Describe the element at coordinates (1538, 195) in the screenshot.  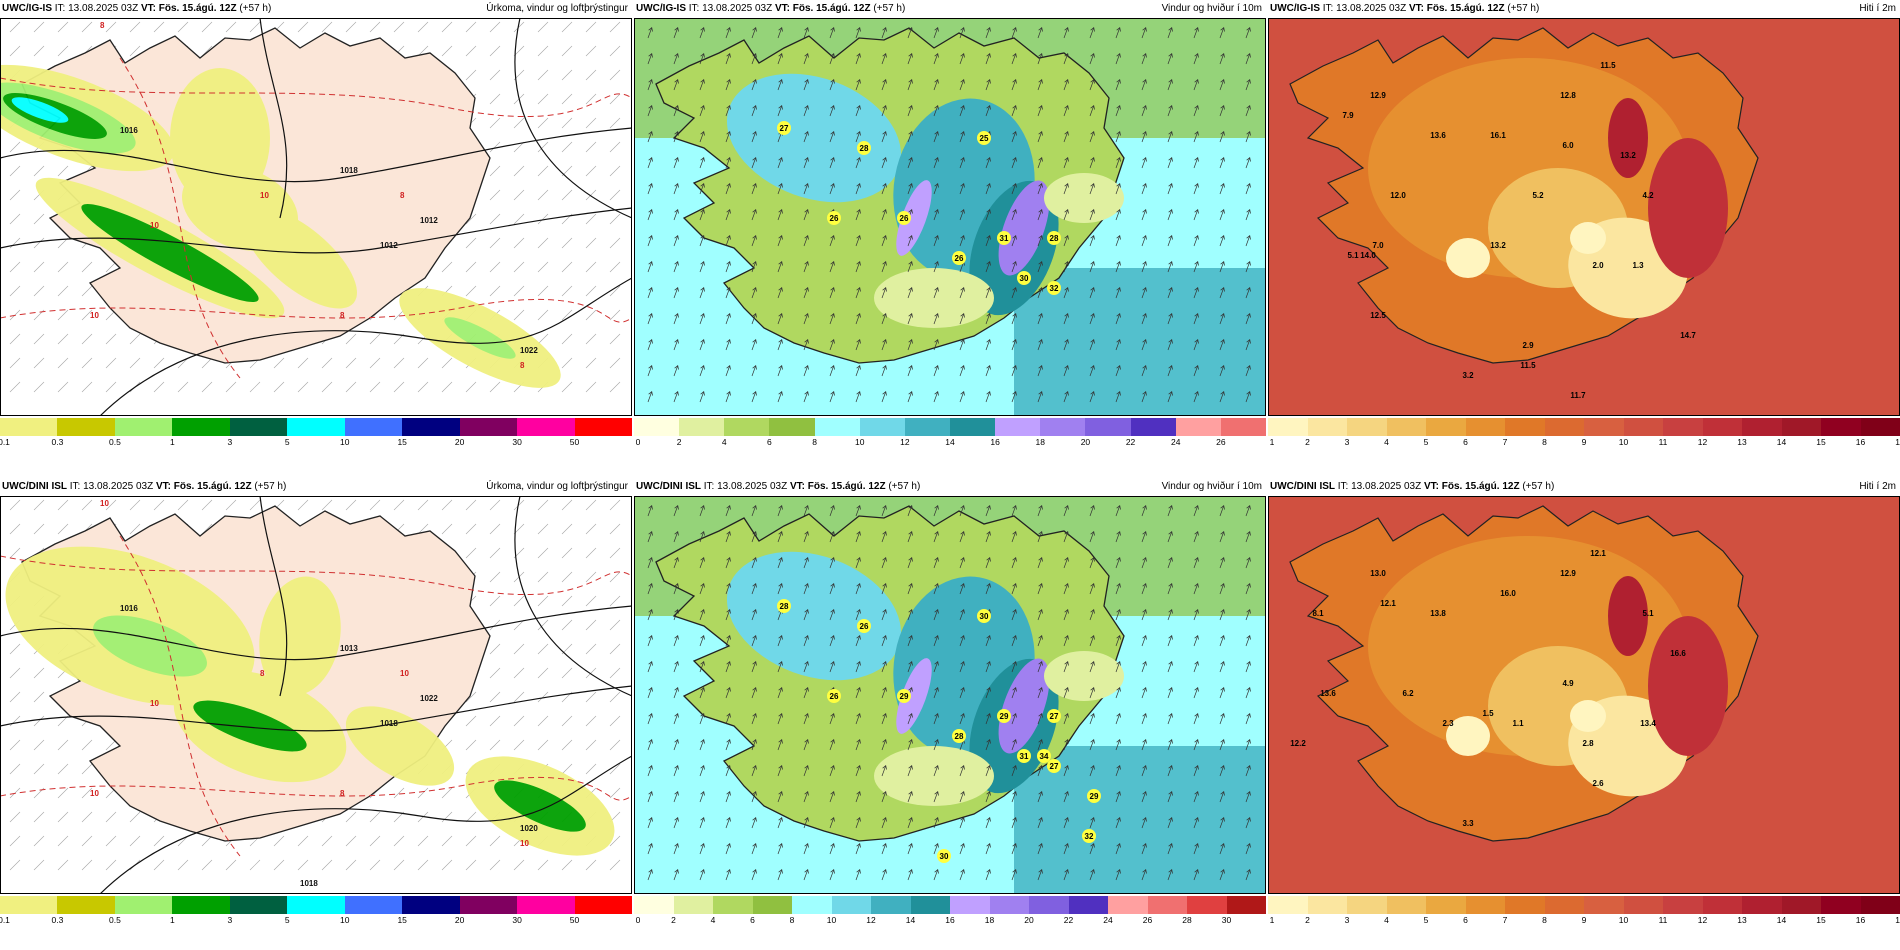
I see `temperature-value: 5.2` at that location.